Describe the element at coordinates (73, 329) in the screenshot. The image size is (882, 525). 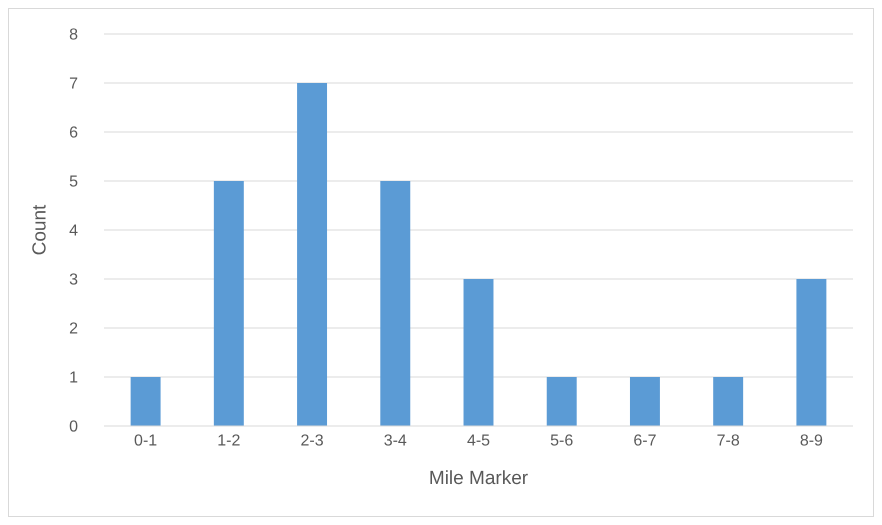
I see `y-tick-label: 2` at that location.